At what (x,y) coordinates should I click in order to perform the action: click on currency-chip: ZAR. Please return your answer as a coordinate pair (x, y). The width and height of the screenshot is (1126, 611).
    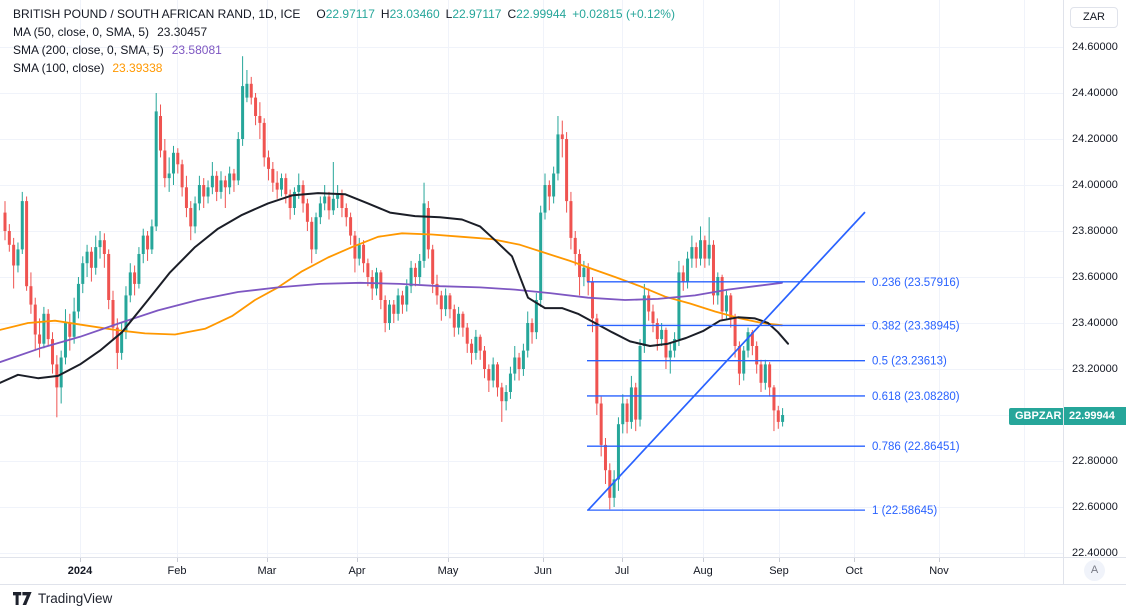
    Looking at the image, I should click on (1094, 17).